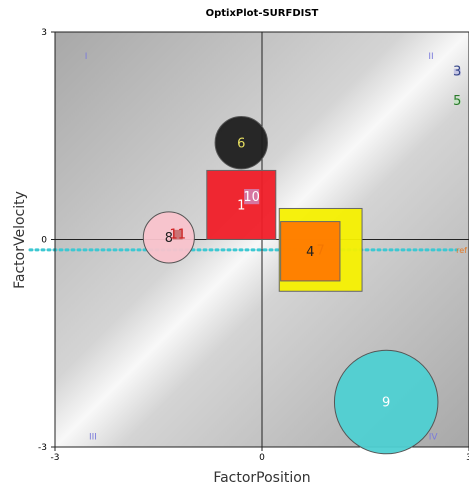 This screenshot has width=469, height=490. I want to click on marker-label-4: 4, so click(310, 252).